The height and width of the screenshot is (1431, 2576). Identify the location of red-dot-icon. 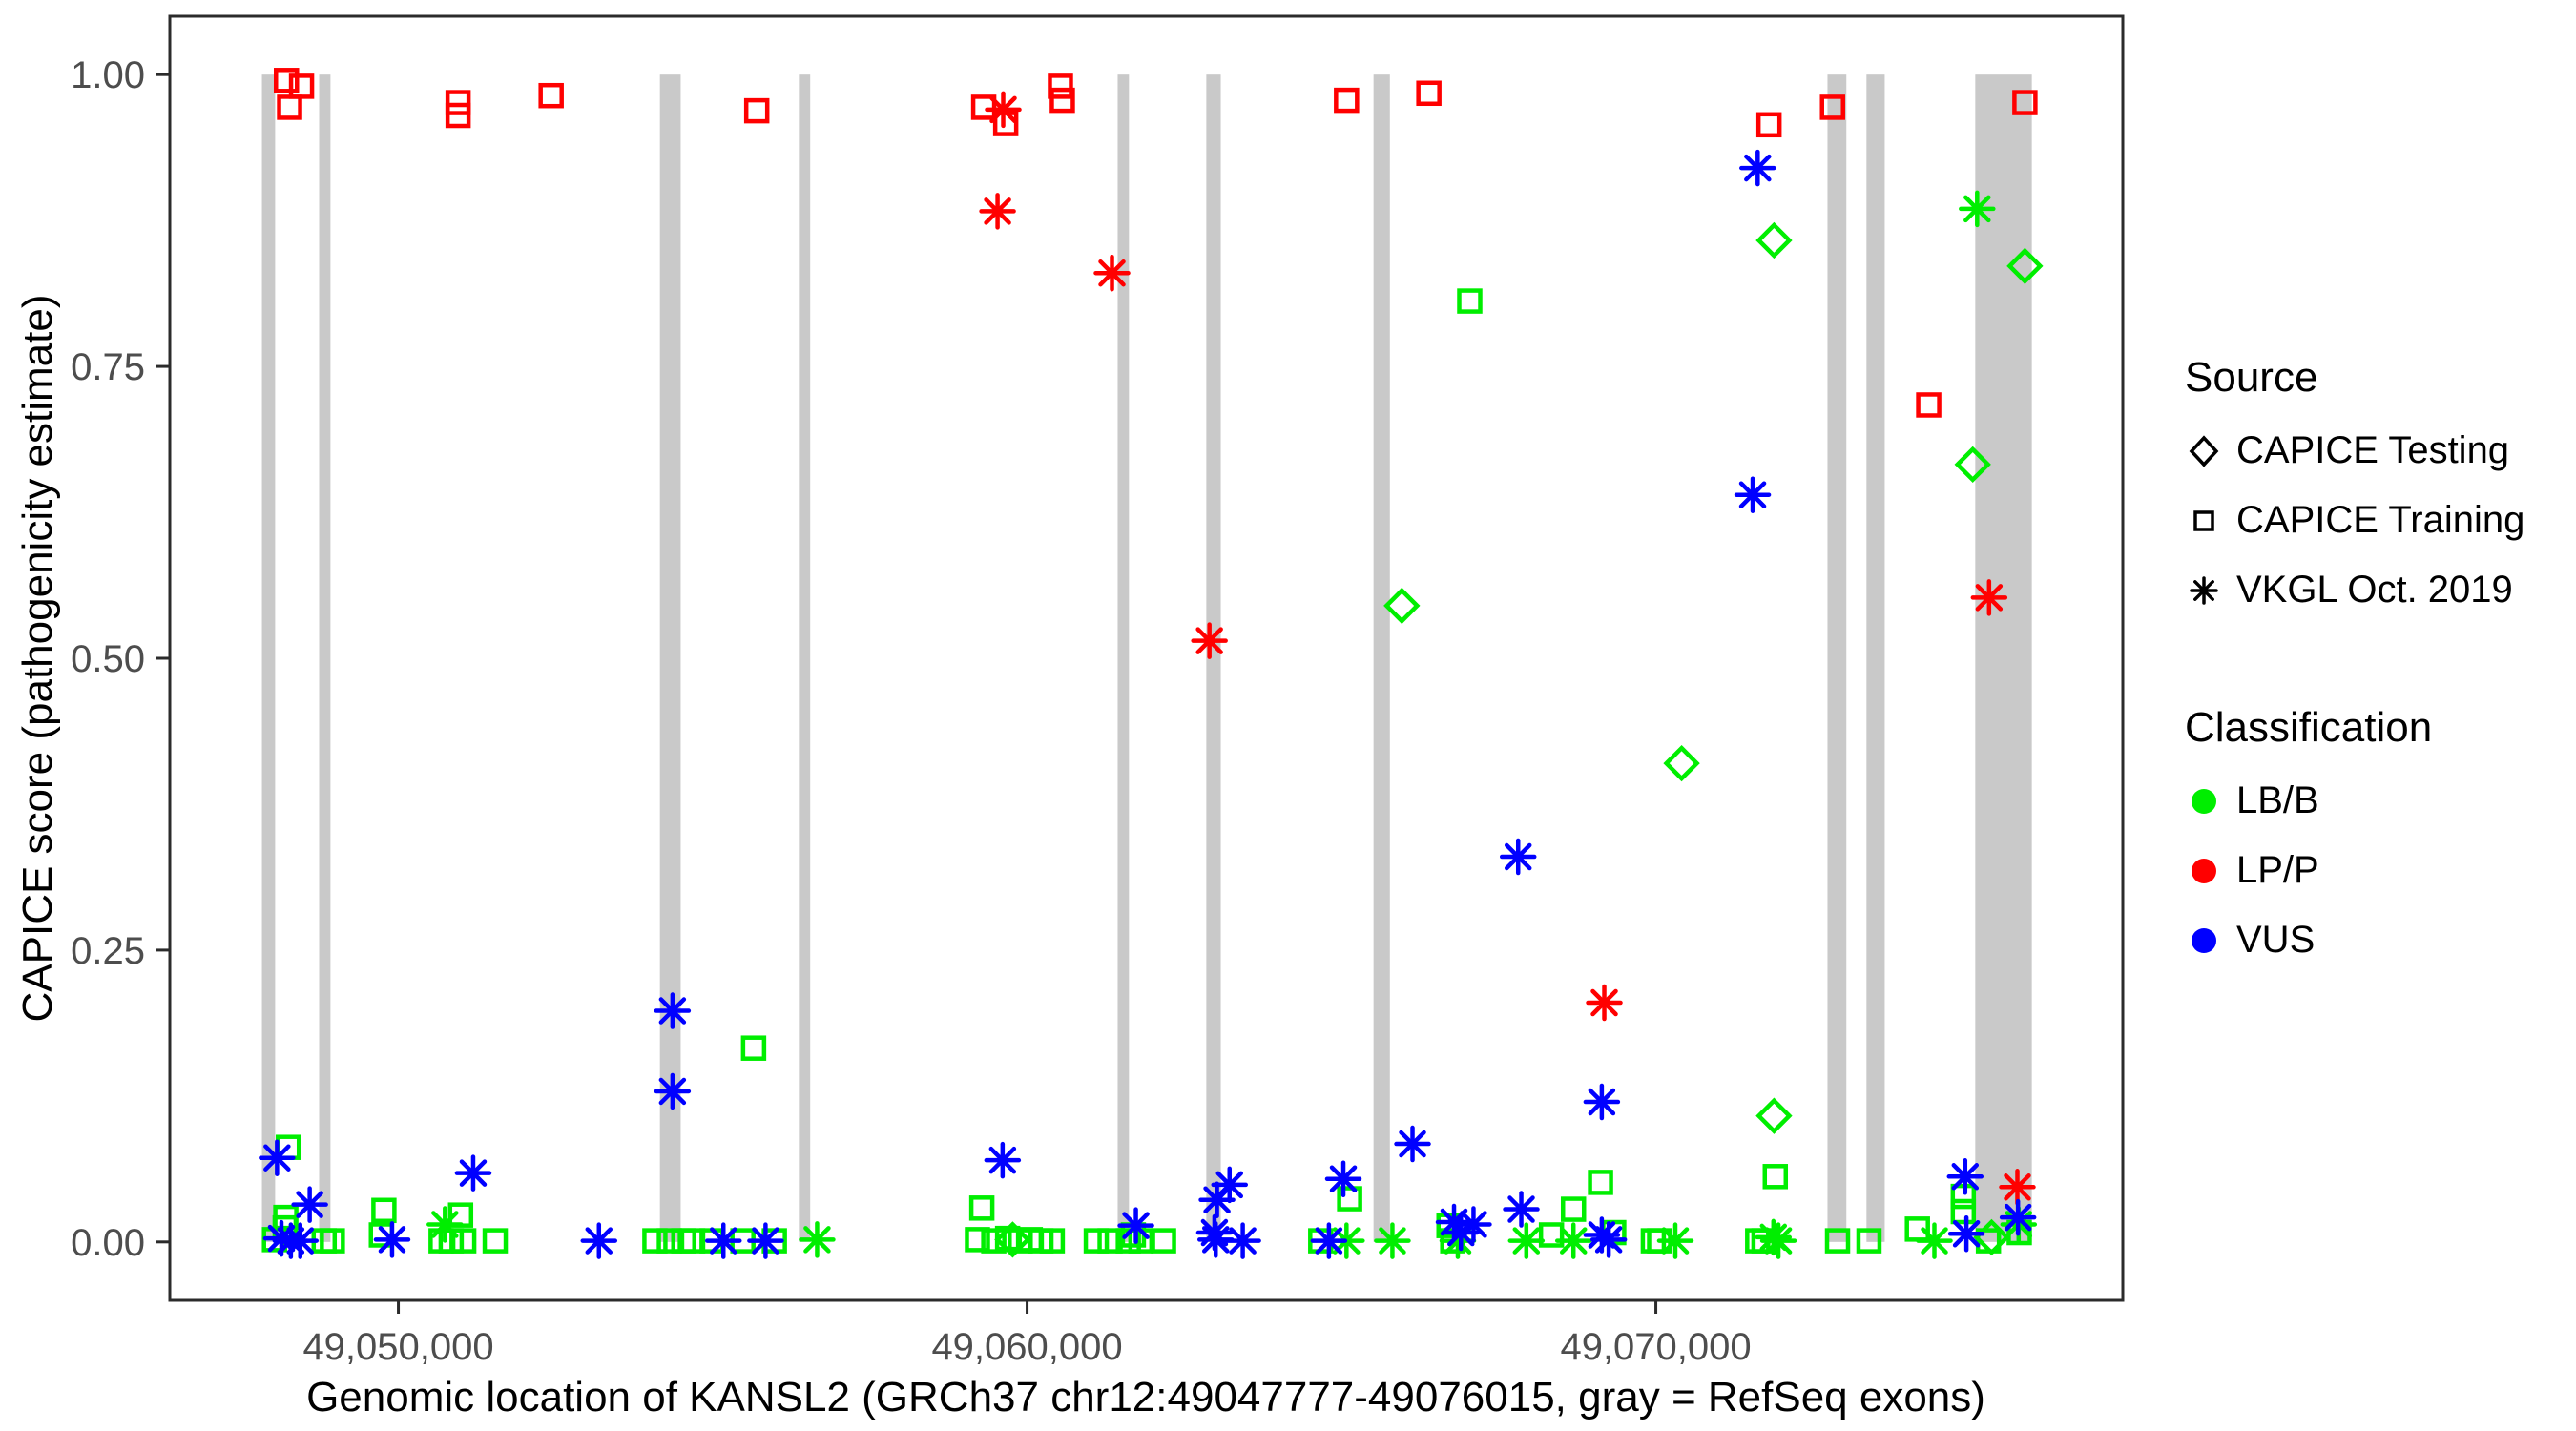
(2204, 871).